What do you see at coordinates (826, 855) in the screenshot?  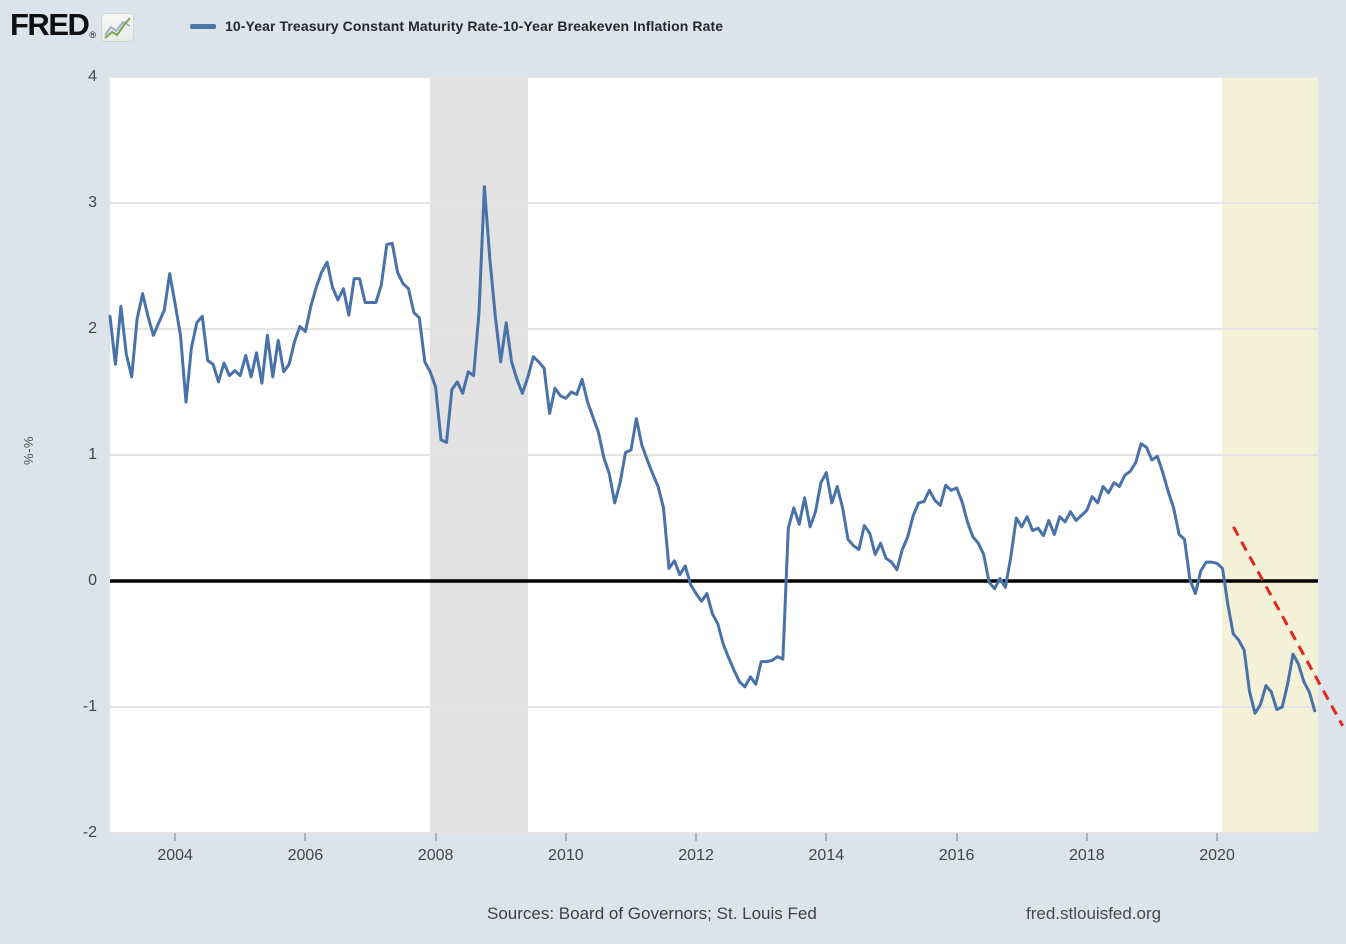 I see `x-tick-label-2014: 2014` at bounding box center [826, 855].